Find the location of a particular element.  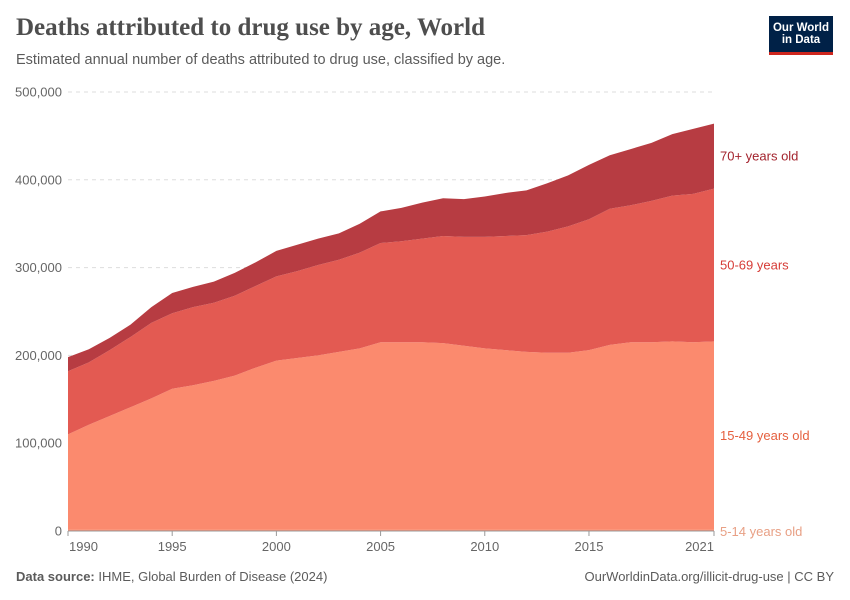

y-axis-ticks: 0 100,000 200,000 300,000 400,000 500,000 is located at coordinates (38, 312).